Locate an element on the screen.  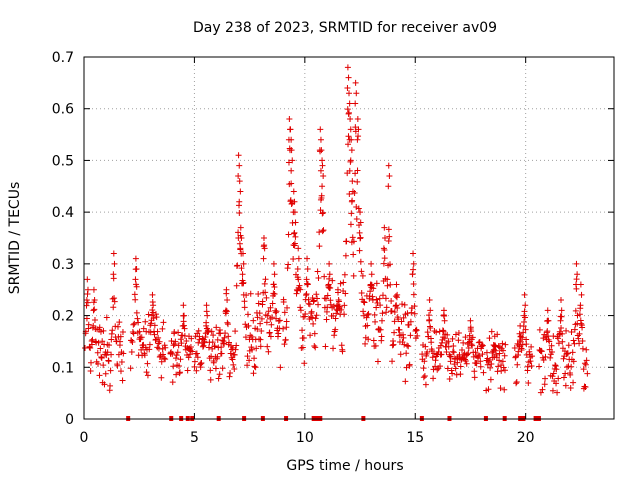
y-tick-label: 0.1 is located at coordinates (63, 368).